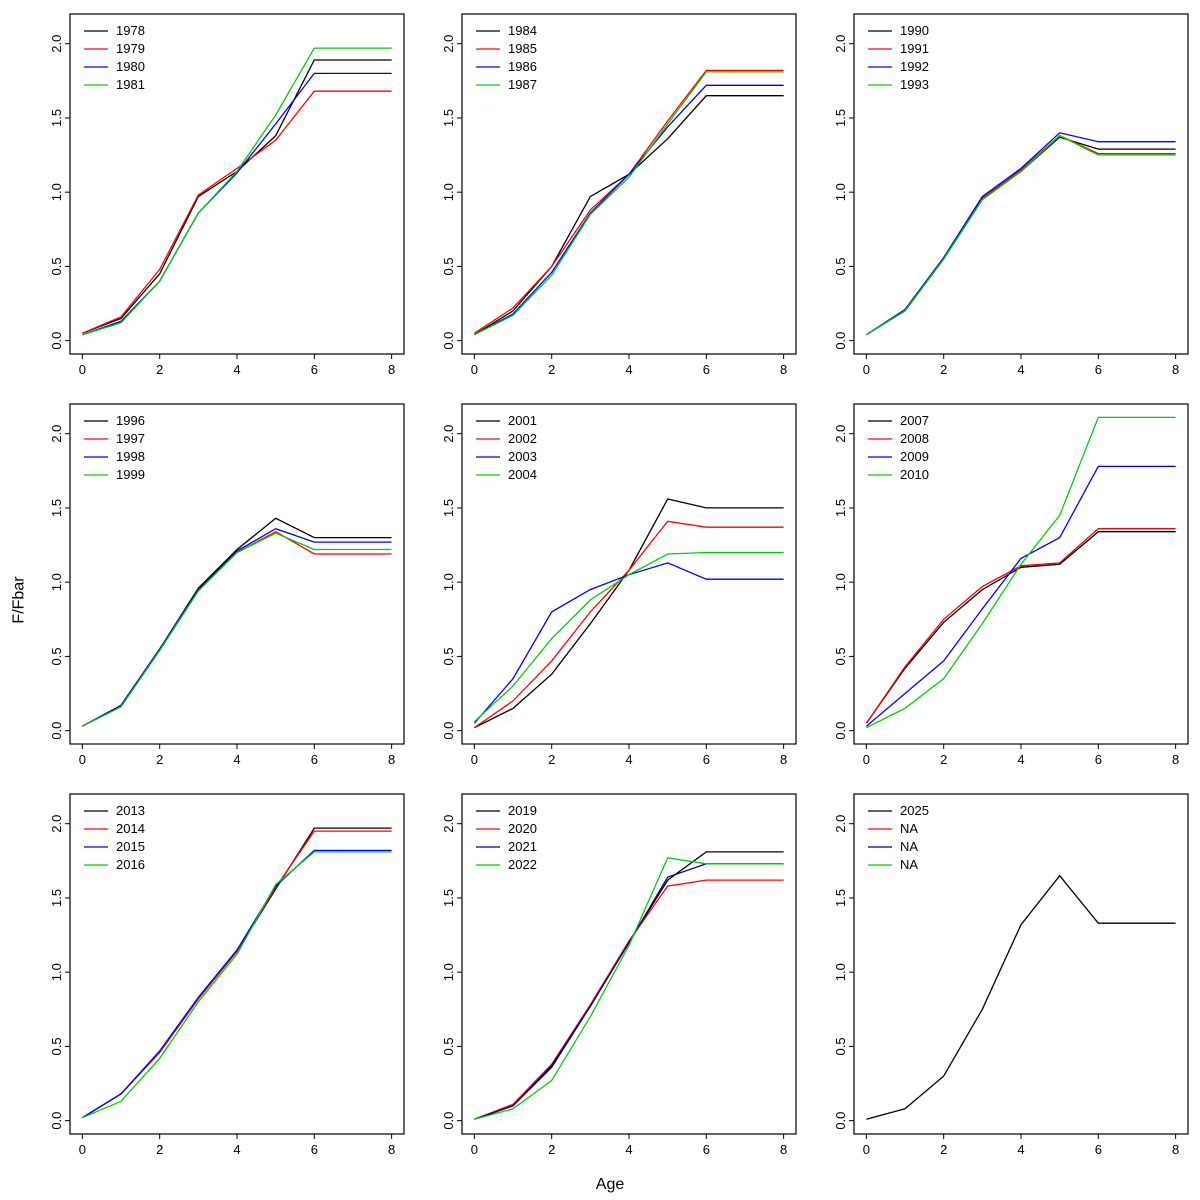  I want to click on chart-panel-1984-1987: 0 2 4 6 8 0.0 0.5 1.0 1.5 2.0 1984 1985 1986 1987, so click(619, 195).